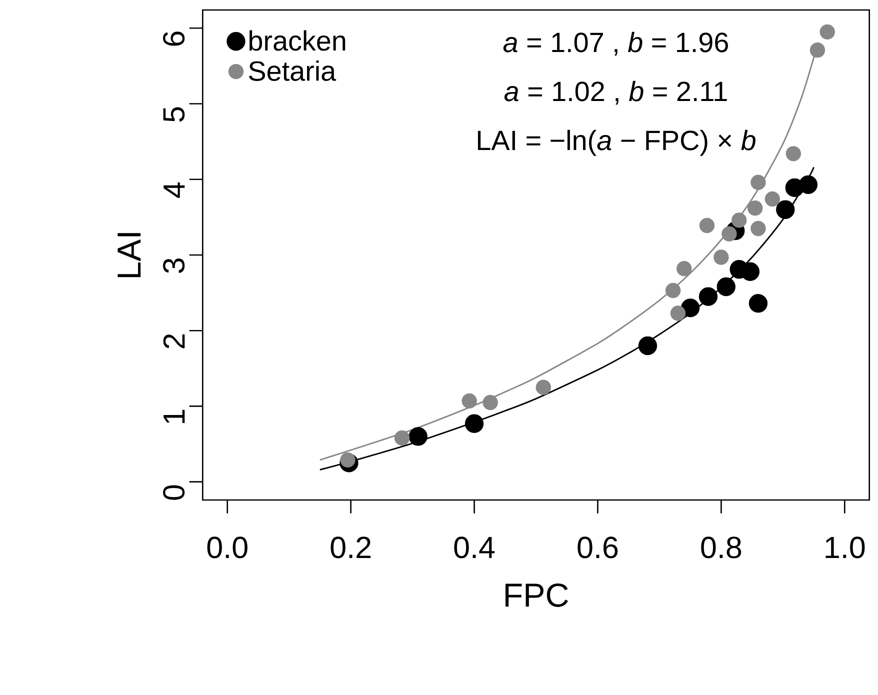 This screenshot has height=695, width=878. What do you see at coordinates (350, 547) in the screenshot?
I see `x-tick-label: 0.2` at bounding box center [350, 547].